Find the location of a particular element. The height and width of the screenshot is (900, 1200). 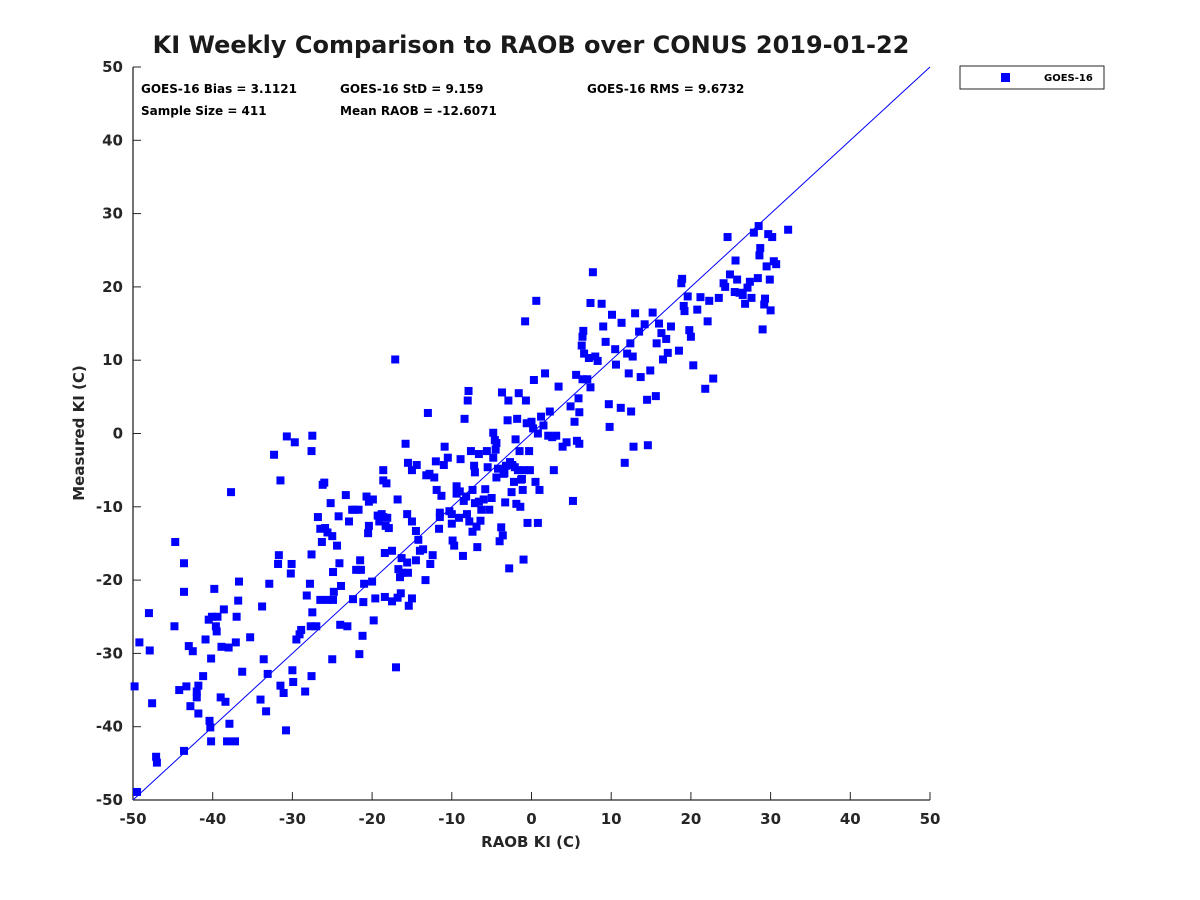

legend-box is located at coordinates (1032, 77).